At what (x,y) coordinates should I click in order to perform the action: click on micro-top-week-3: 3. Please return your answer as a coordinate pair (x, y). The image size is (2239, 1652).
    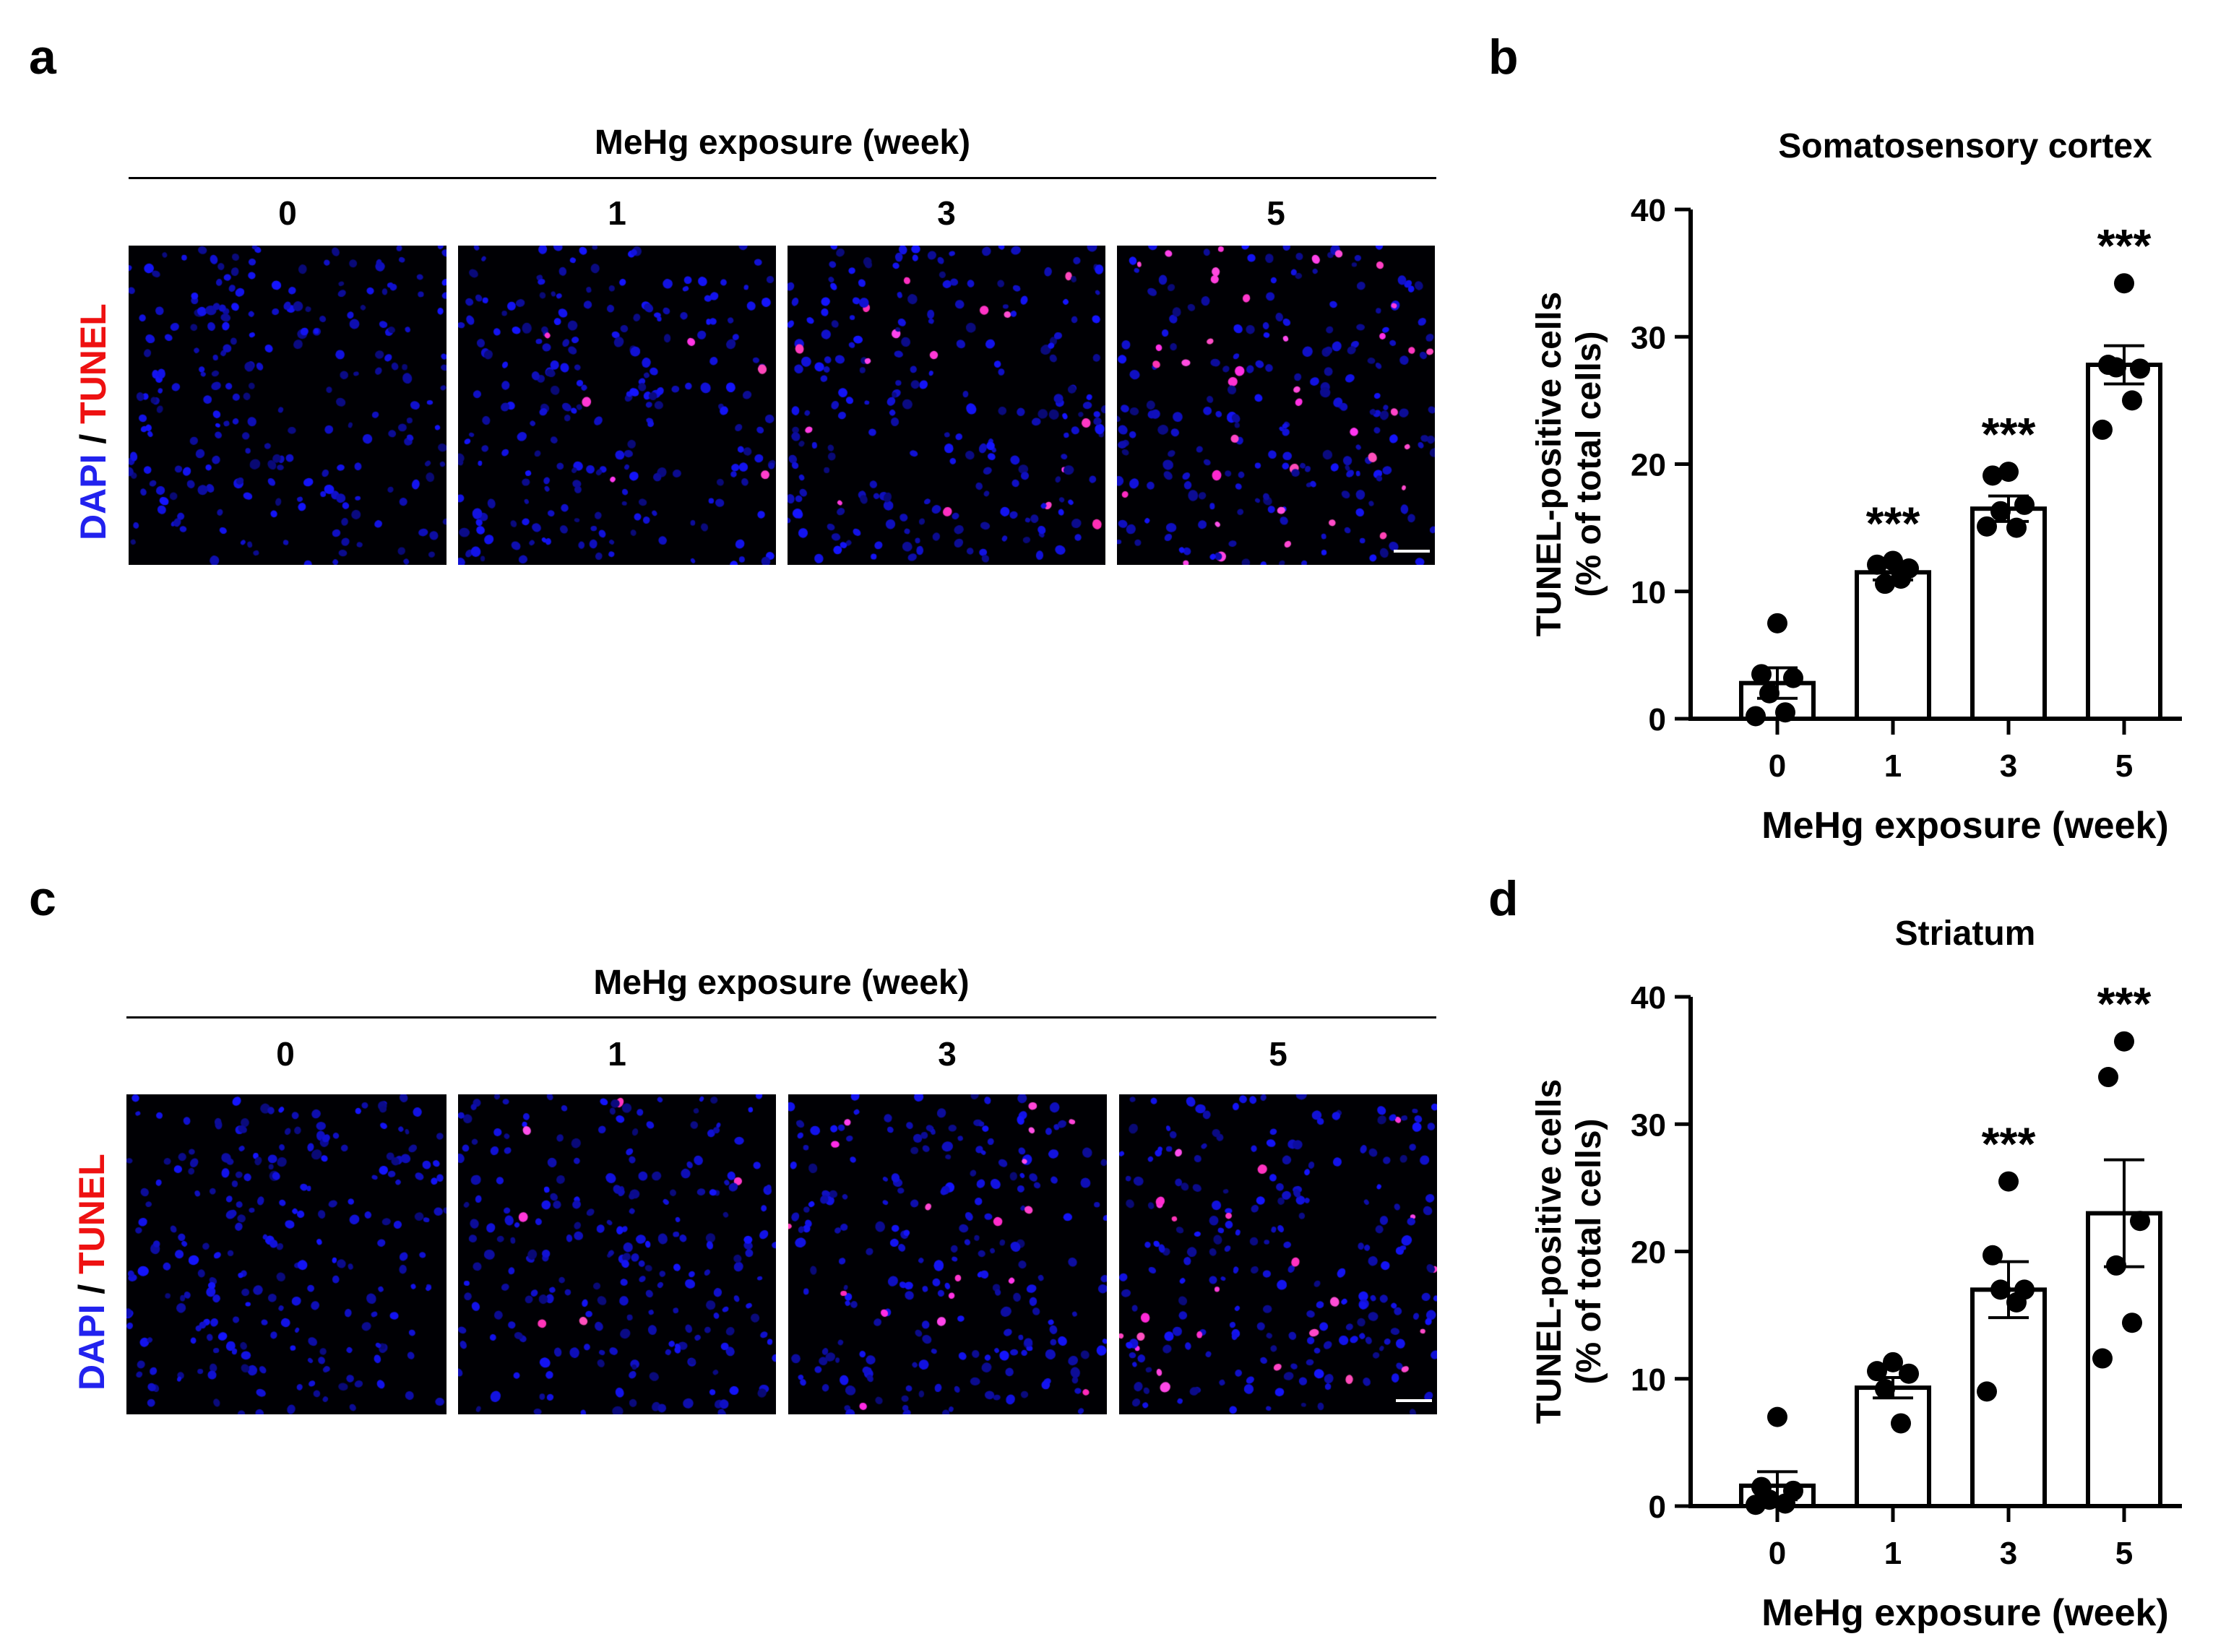
    Looking at the image, I should click on (946, 213).